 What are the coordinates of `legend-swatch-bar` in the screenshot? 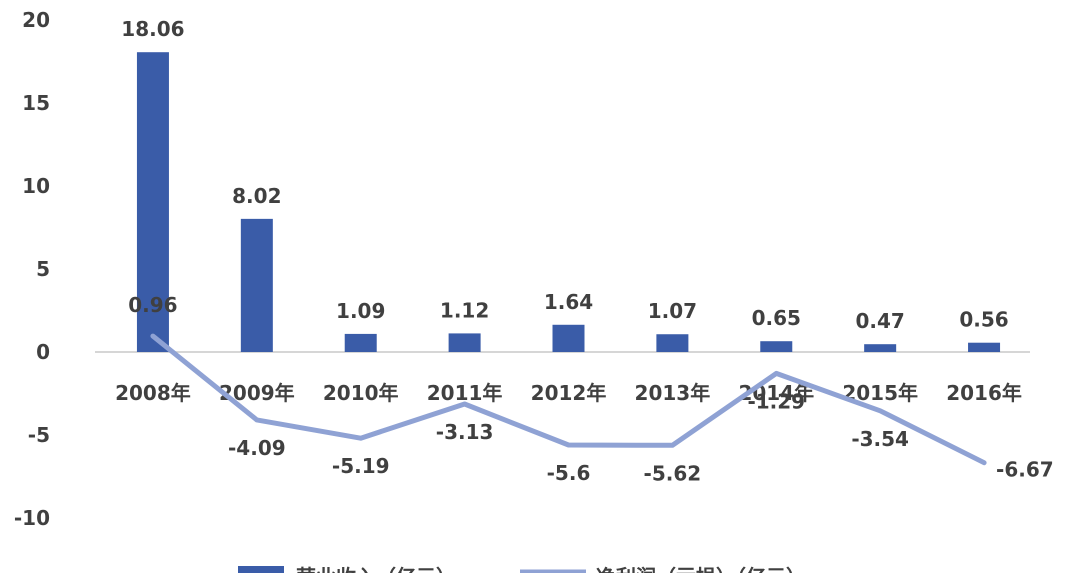 It's located at (261, 571).